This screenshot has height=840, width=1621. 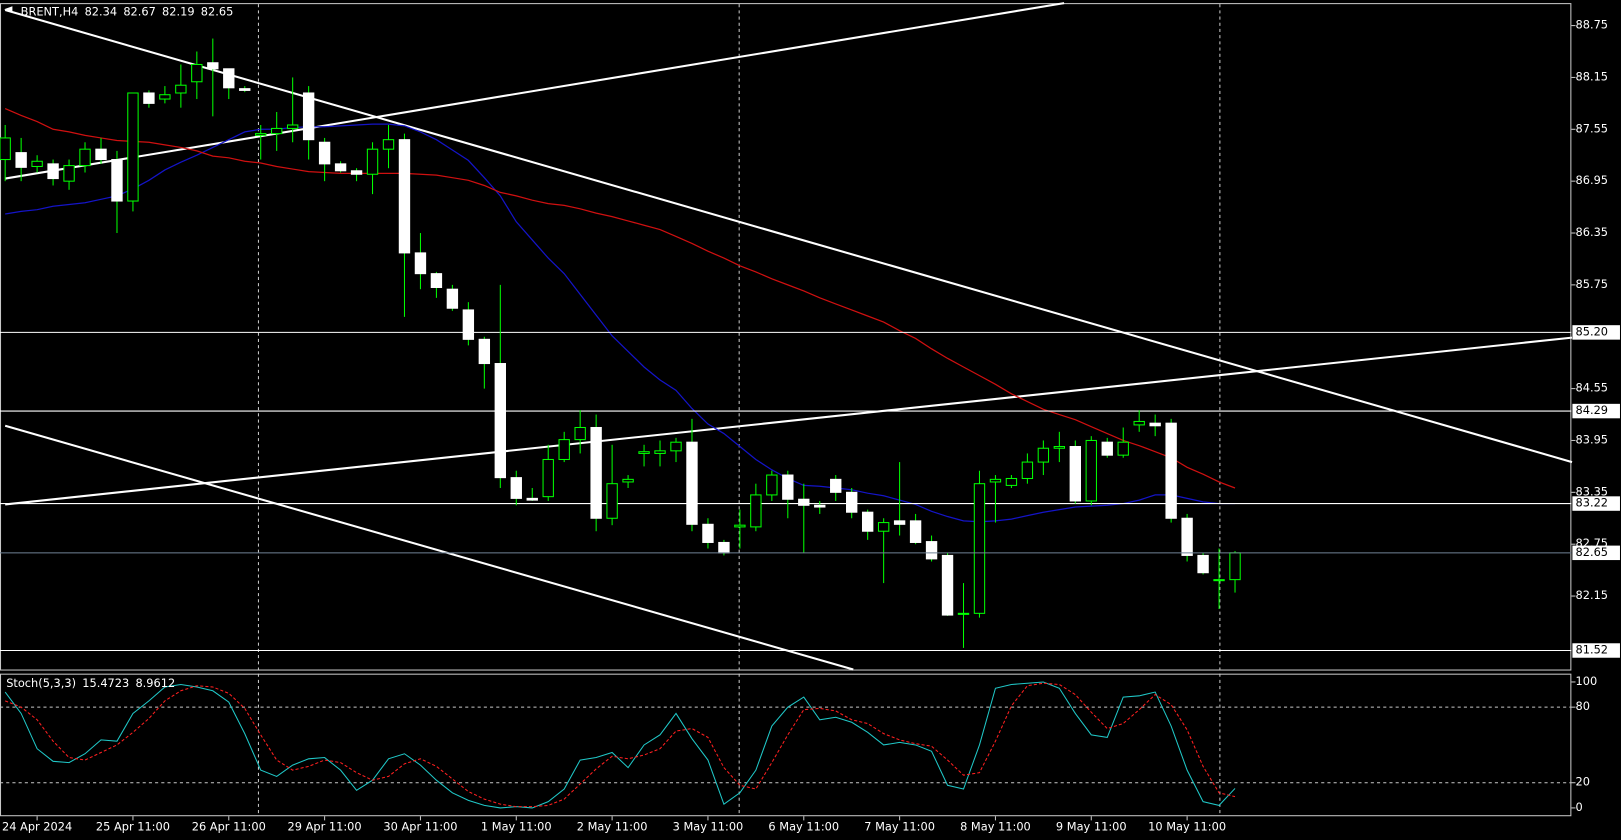 I want to click on bid-label: 82.65, so click(x=1592, y=552).